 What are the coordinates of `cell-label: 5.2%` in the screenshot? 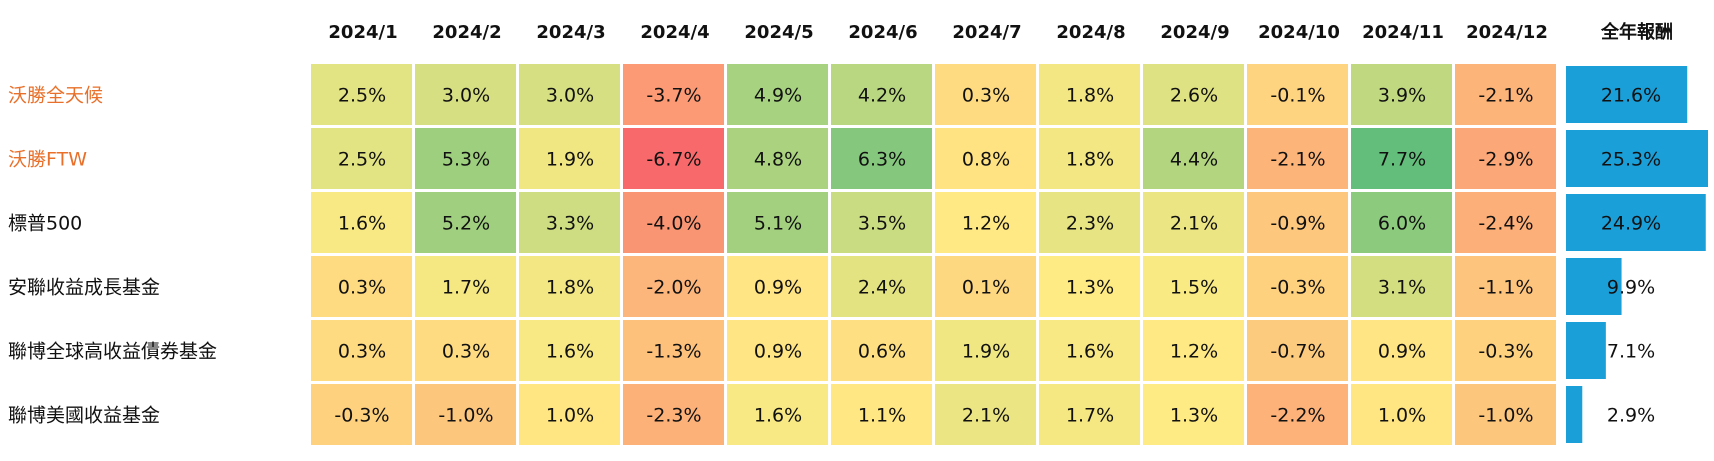 It's located at (466, 224).